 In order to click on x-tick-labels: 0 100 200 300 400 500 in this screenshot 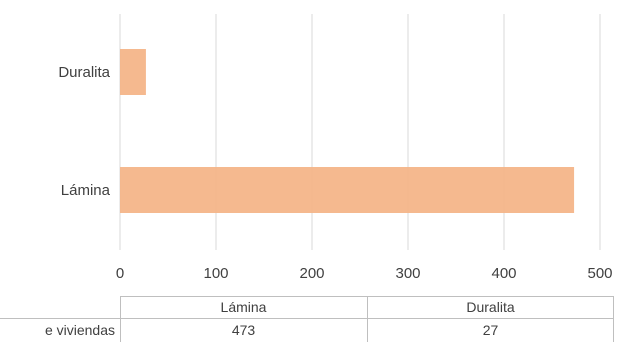, I will do `click(364, 273)`.